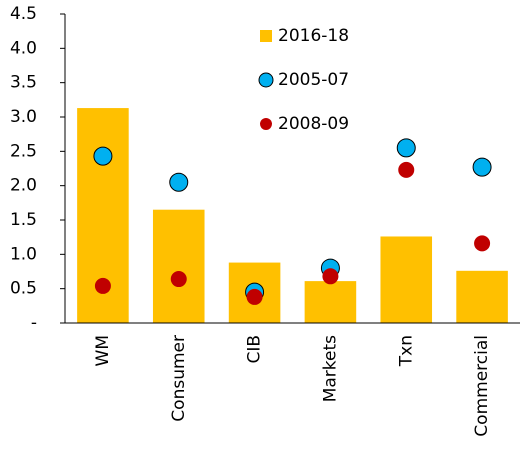  I want to click on y-tick-label: -, so click(34, 323).